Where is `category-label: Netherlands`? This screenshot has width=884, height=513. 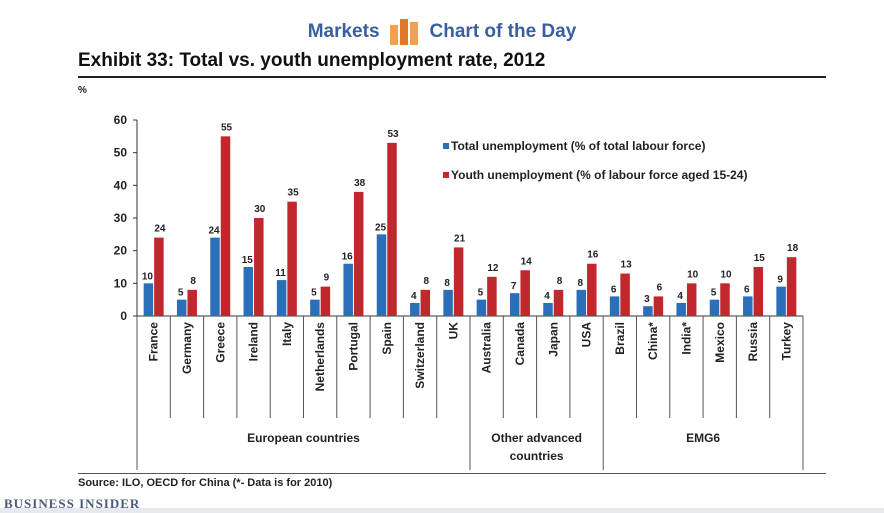 category-label: Netherlands is located at coordinates (320, 357).